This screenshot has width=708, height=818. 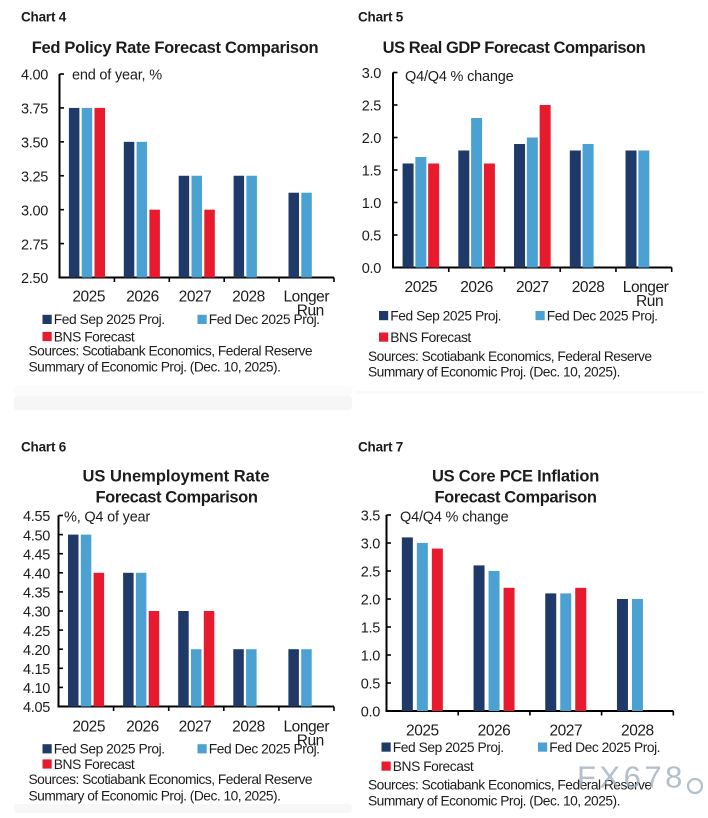 What do you see at coordinates (34, 245) in the screenshot?
I see `svg-text: 2.75` at bounding box center [34, 245].